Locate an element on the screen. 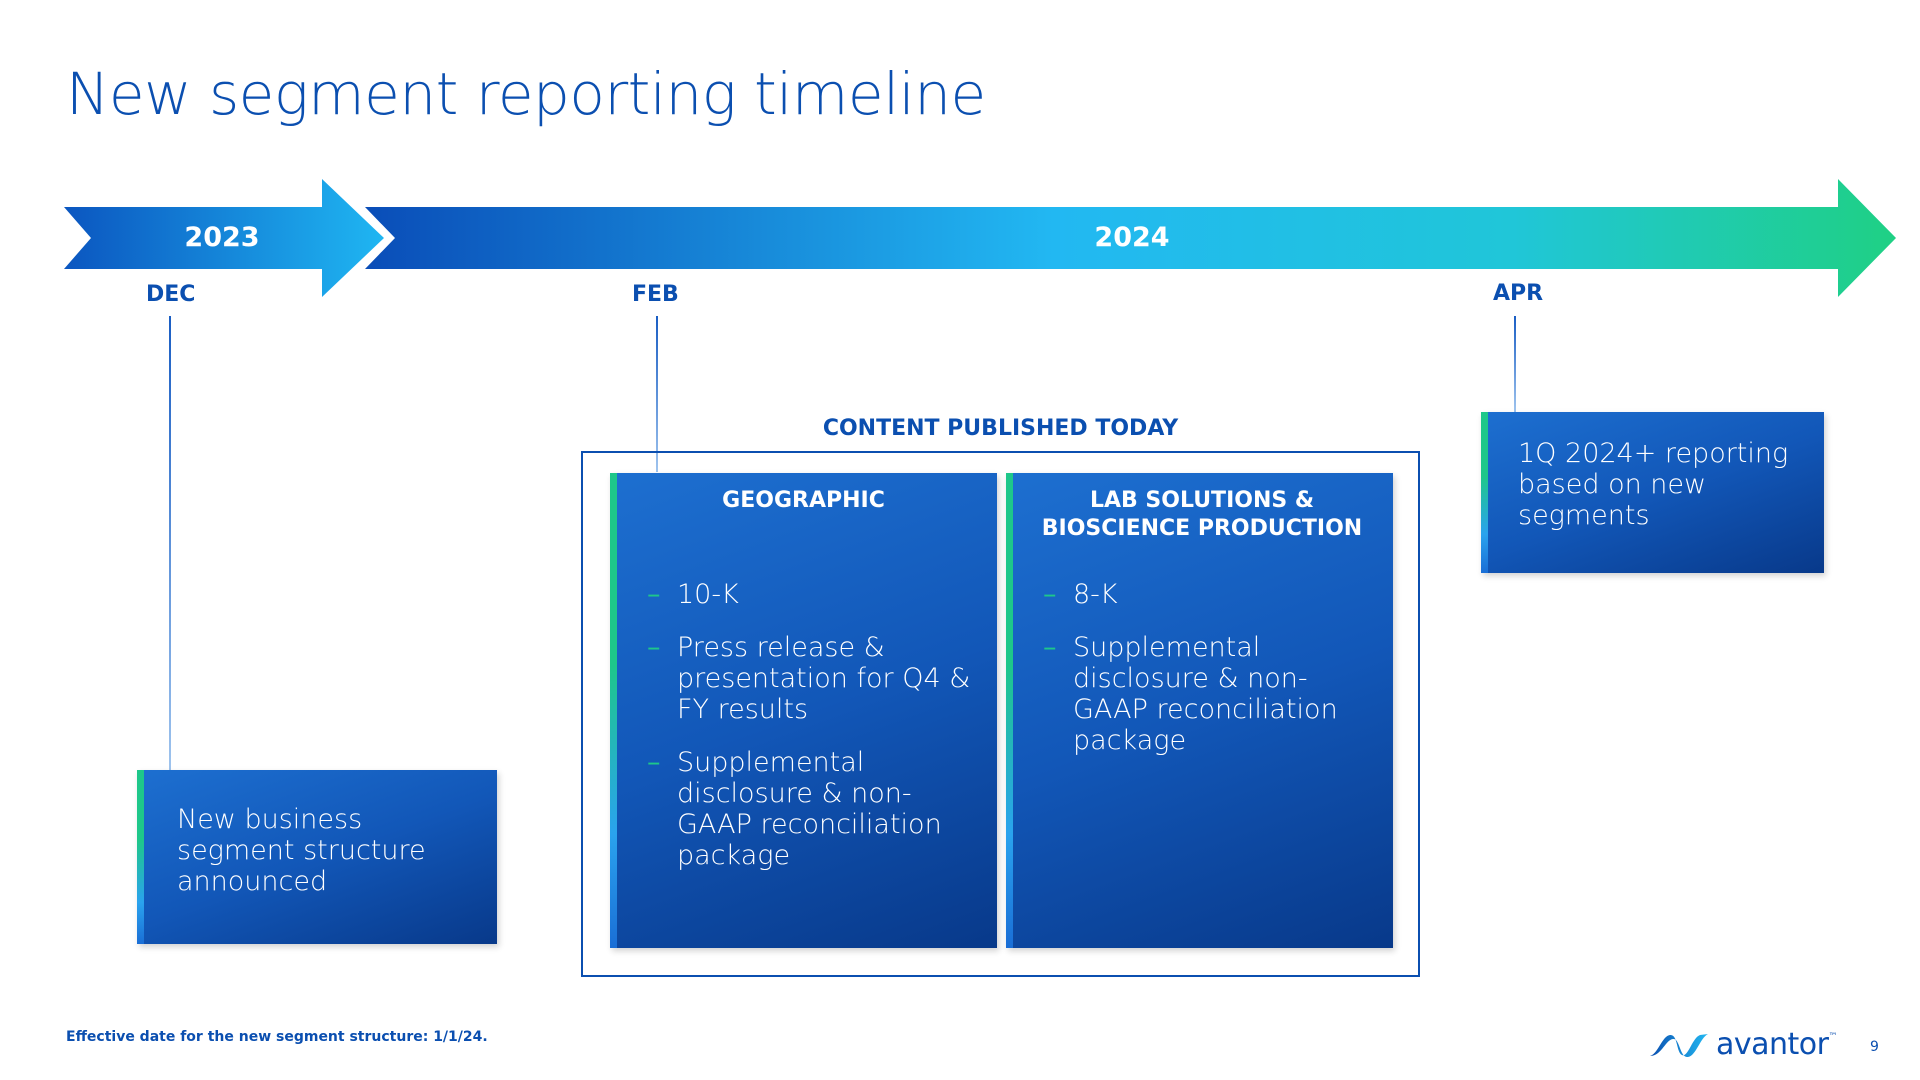 This screenshot has width=1920, height=1080. event-box-dec: New business segment structure announced is located at coordinates (317, 857).